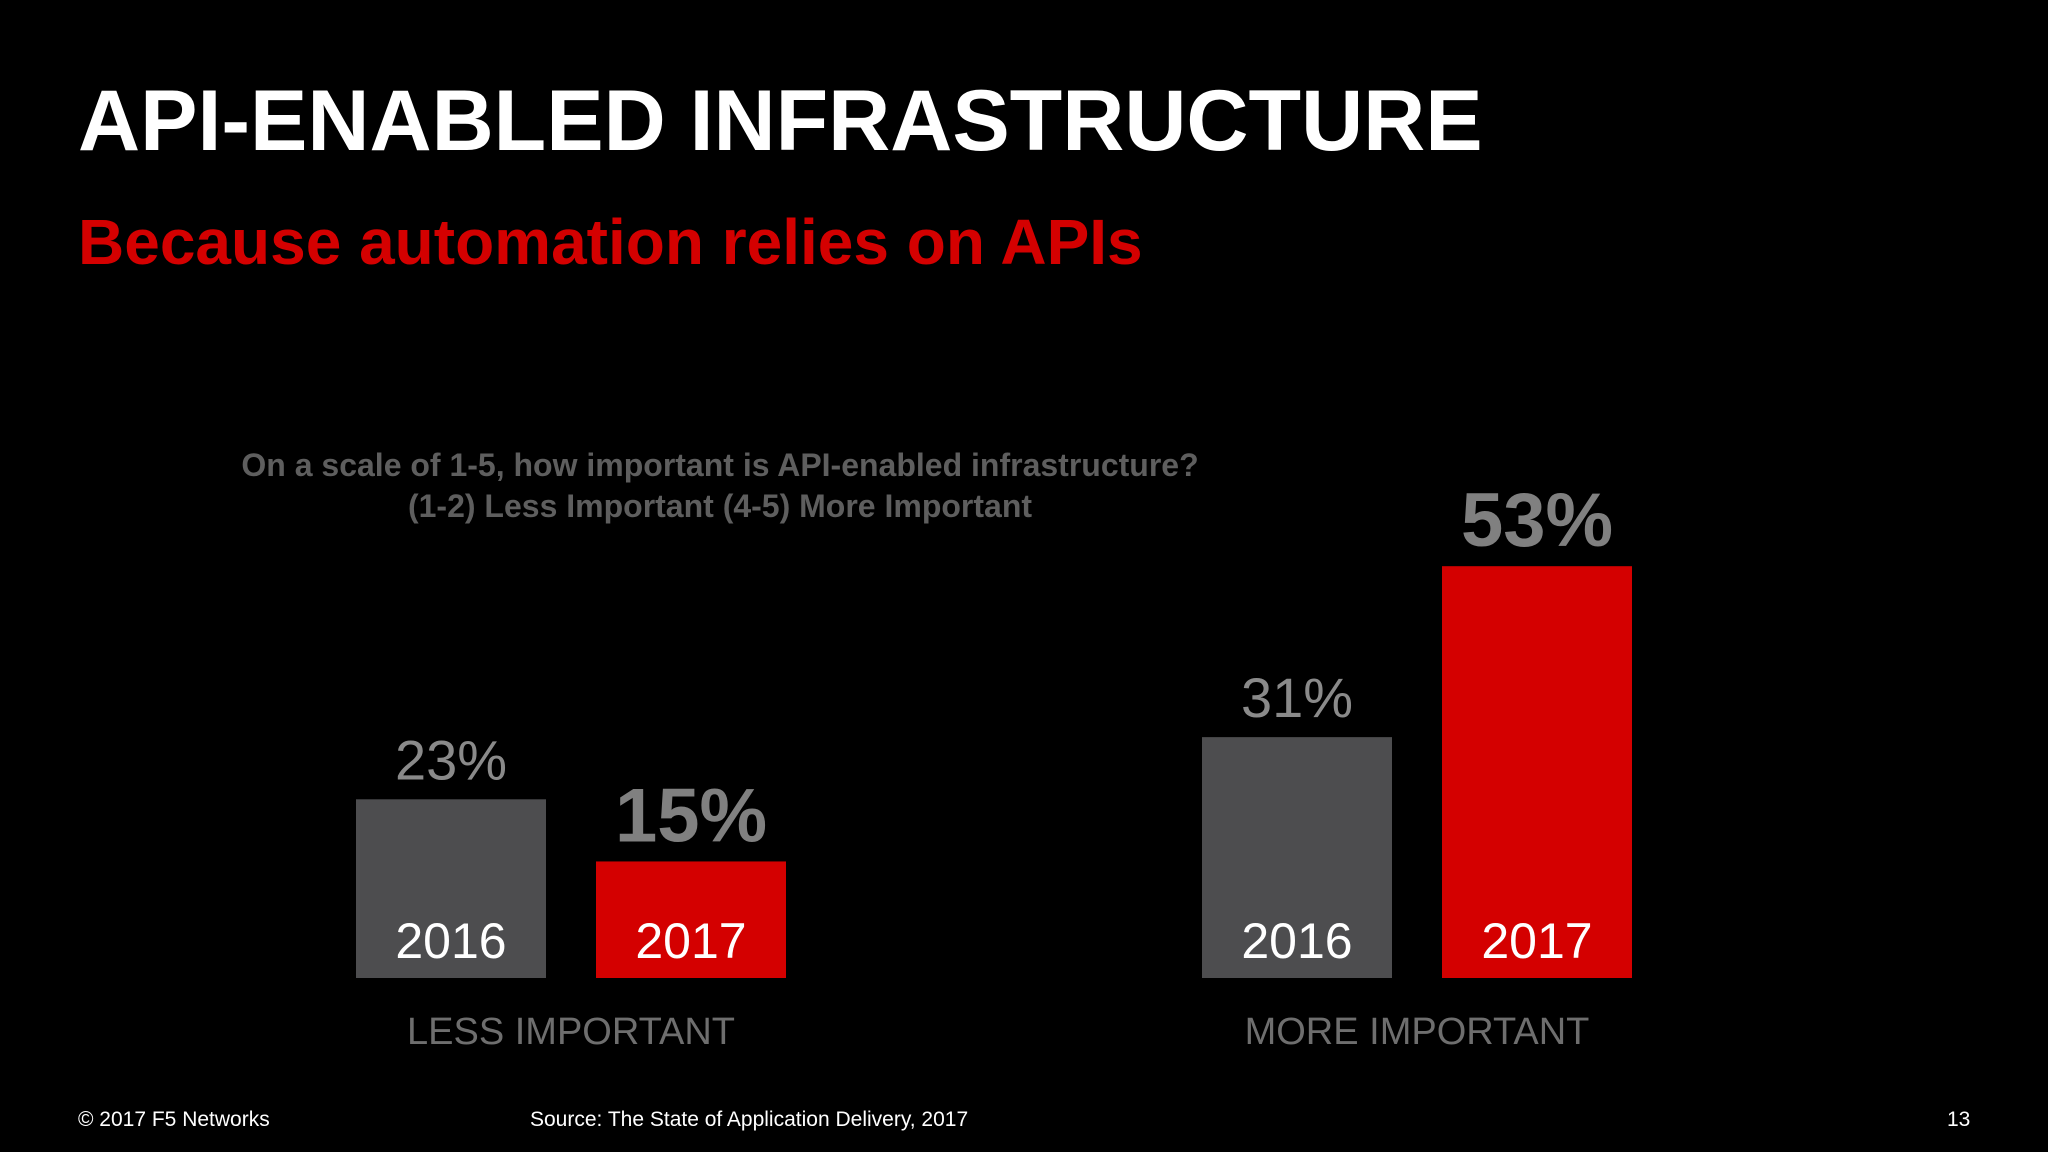 The width and height of the screenshot is (2048, 1152). What do you see at coordinates (174, 1119) in the screenshot?
I see `footer-copyright: © 2017 F5 Networks` at bounding box center [174, 1119].